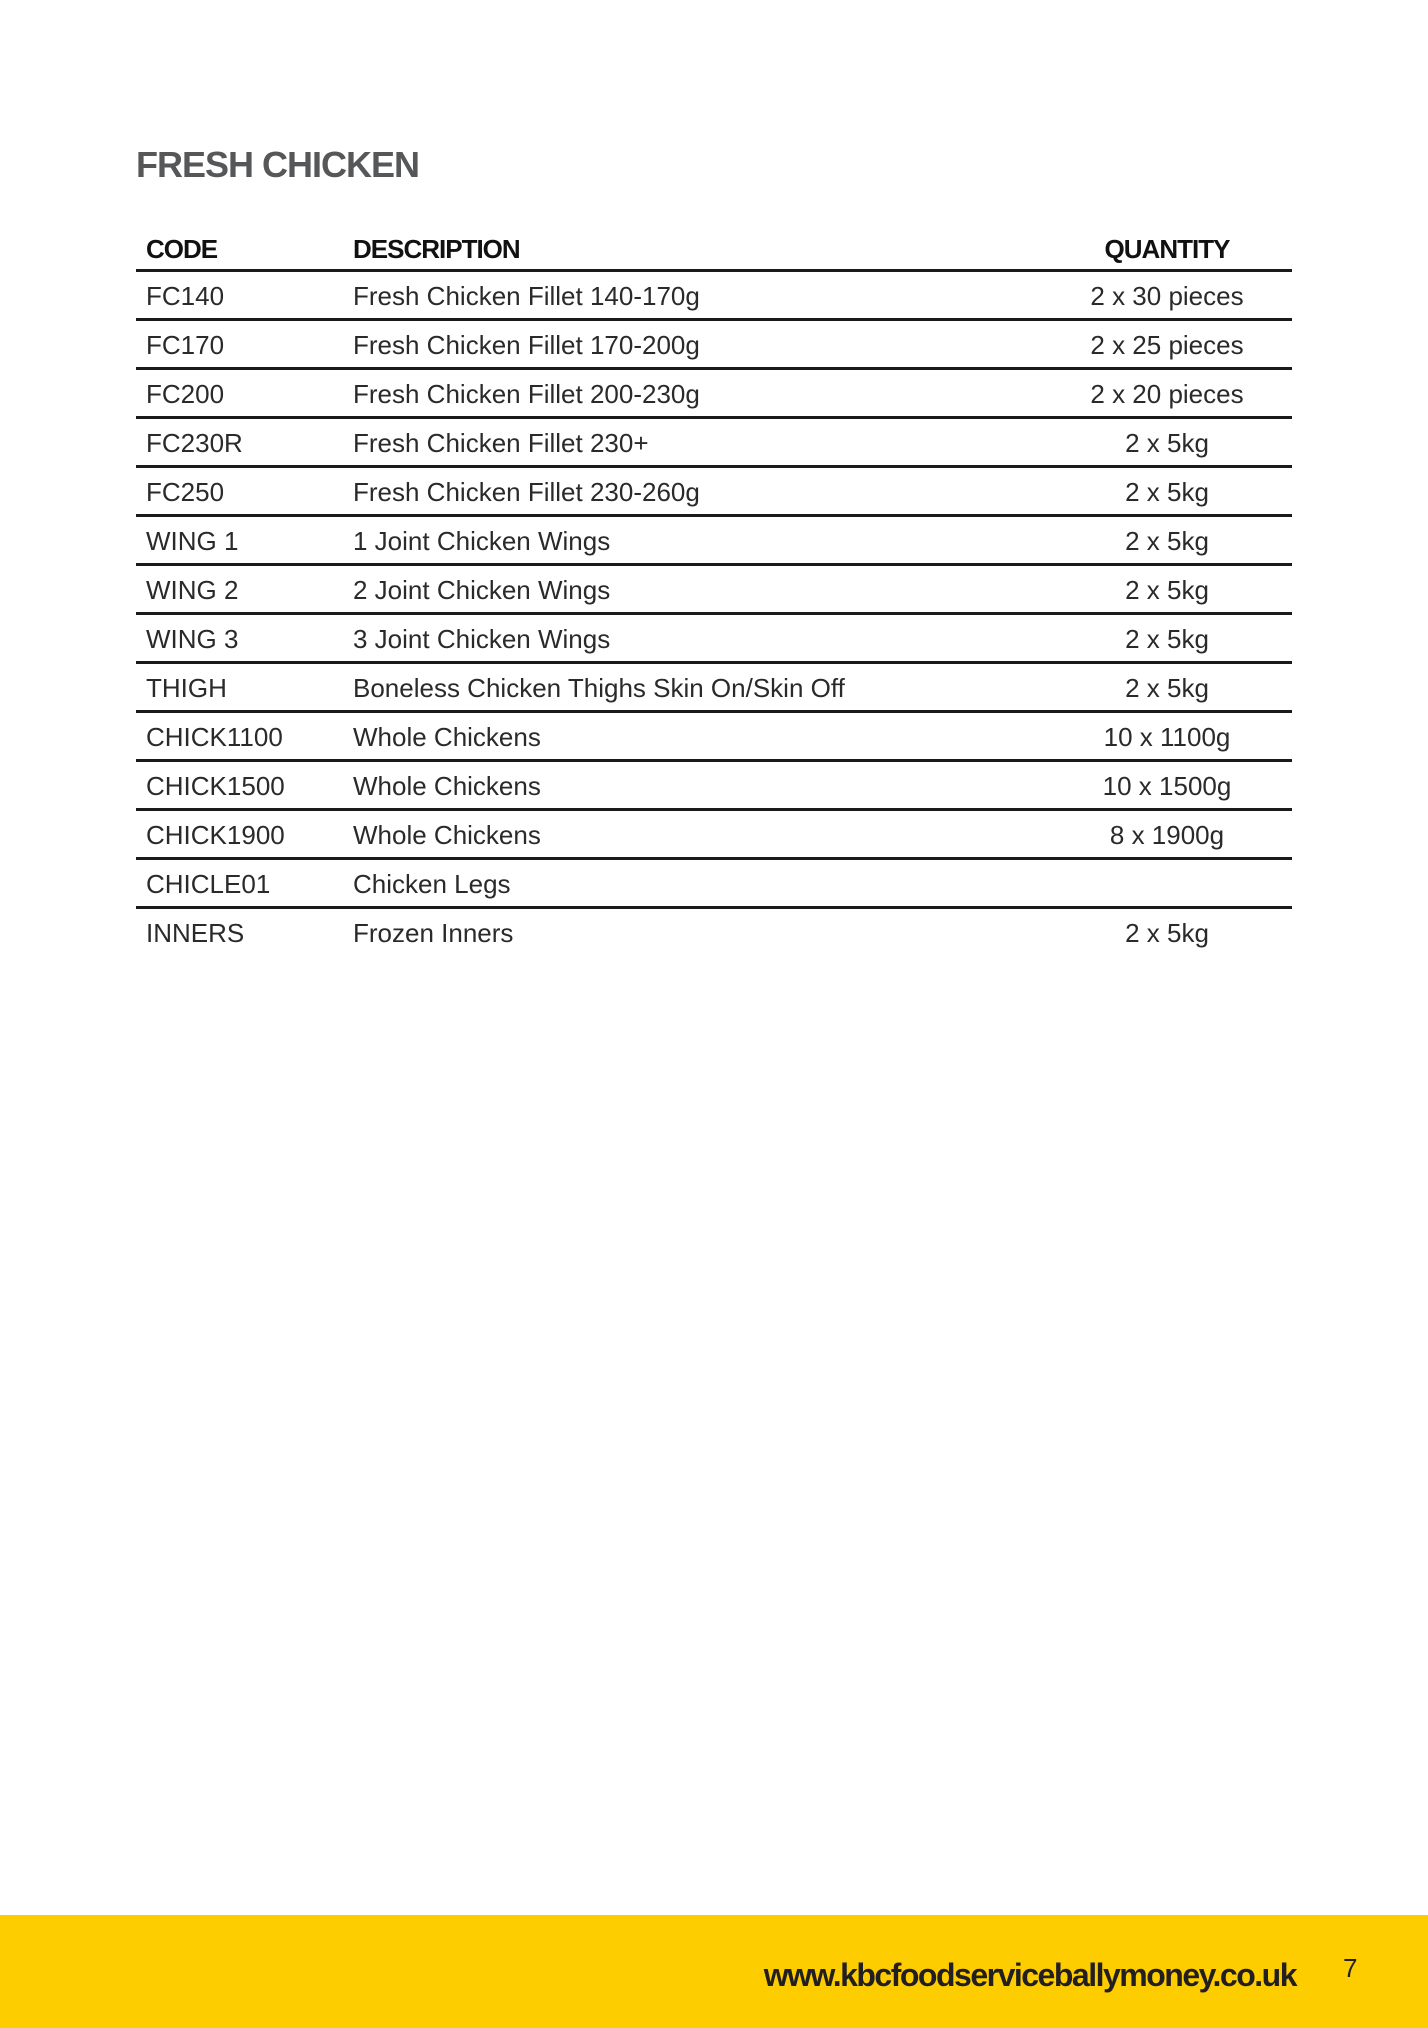 Image resolution: width=1428 pixels, height=2028 pixels. Describe the element at coordinates (185, 394) in the screenshot. I see `cell-code: FC200` at that location.